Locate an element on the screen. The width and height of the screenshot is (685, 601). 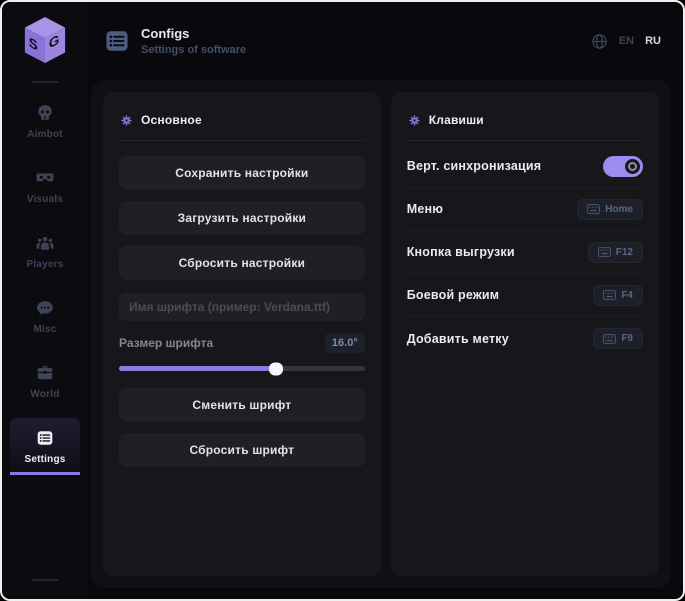
unload-keybind-button: F12 is located at coordinates (615, 252).